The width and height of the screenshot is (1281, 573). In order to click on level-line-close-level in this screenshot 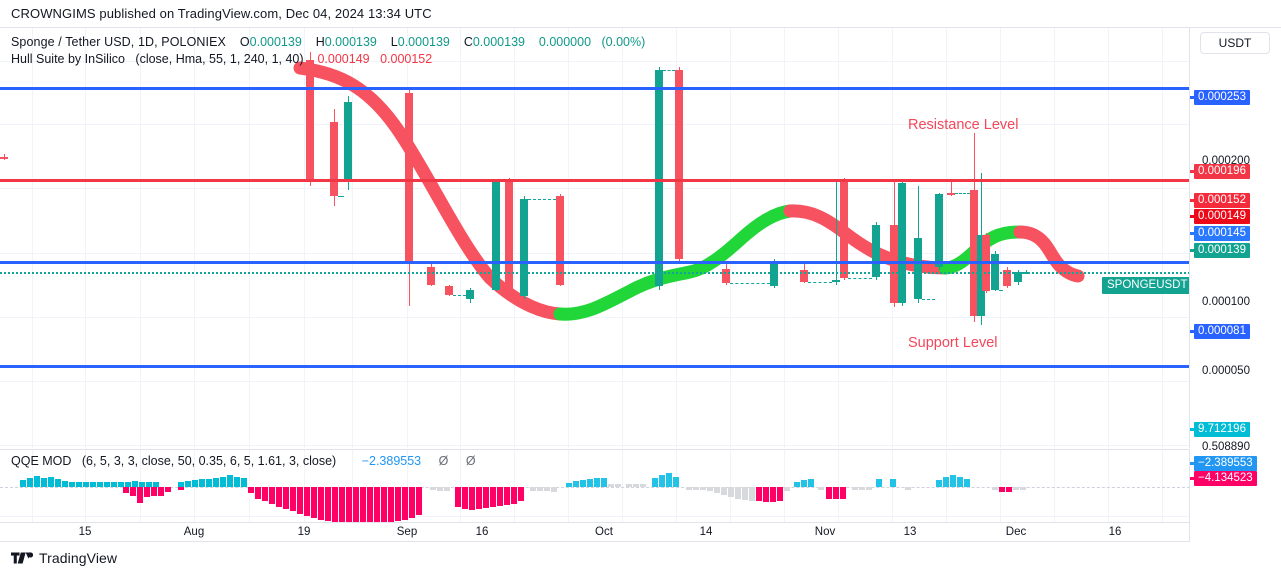, I will do `click(594, 272)`.